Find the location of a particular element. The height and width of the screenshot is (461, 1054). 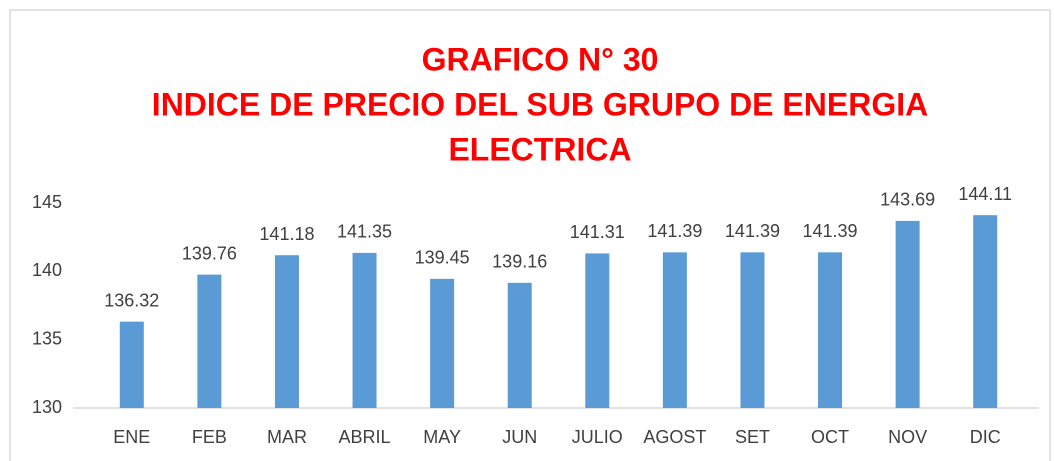

x-tick-label: ENE is located at coordinates (131, 437).